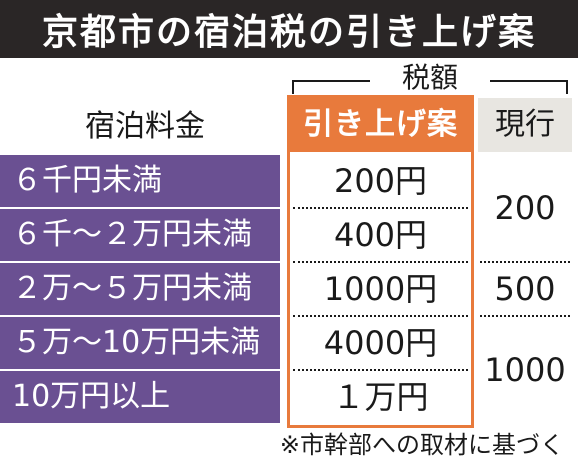 The width and height of the screenshot is (578, 466). Describe the element at coordinates (140, 235) in the screenshot. I see `fee-cell-2: ６千～２万円未満` at that location.